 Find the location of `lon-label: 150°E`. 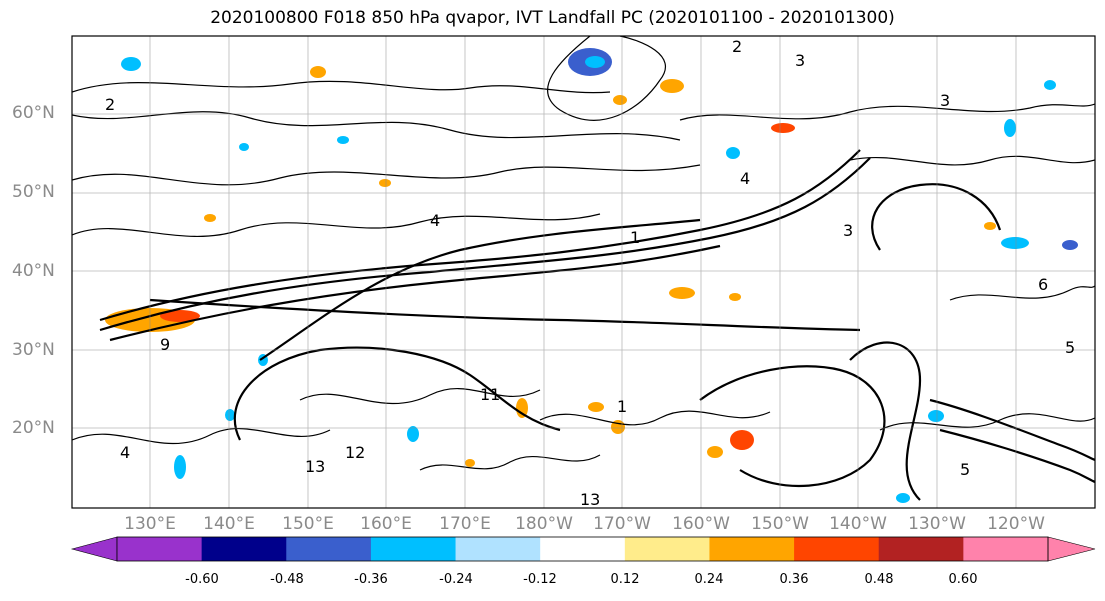

lon-label: 150°E is located at coordinates (308, 524).